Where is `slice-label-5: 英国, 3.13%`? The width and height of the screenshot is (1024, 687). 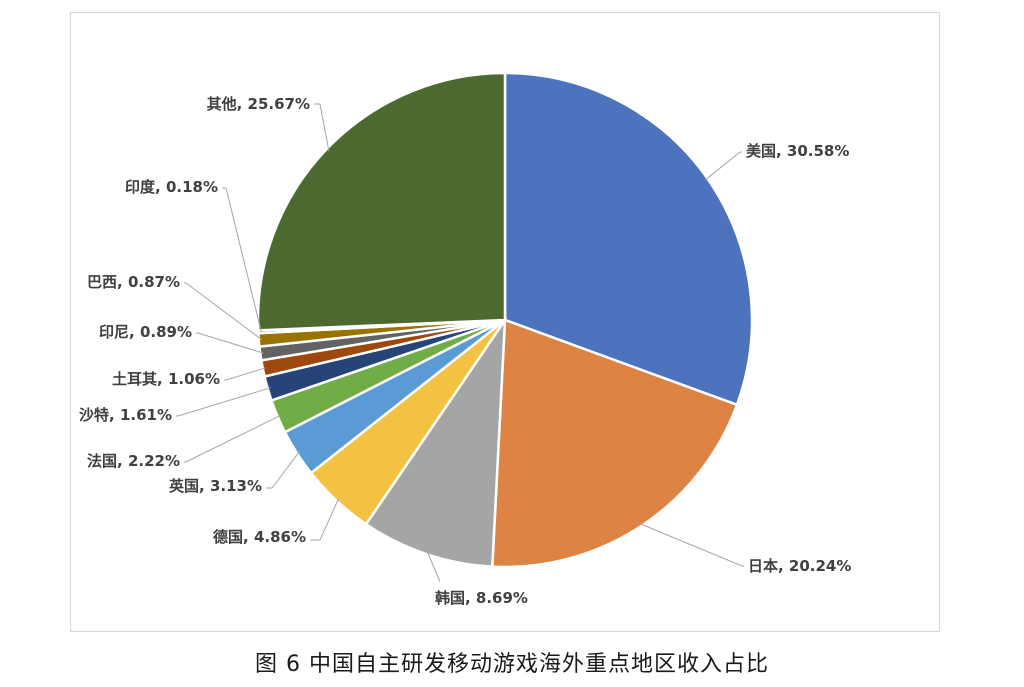 slice-label-5: 英国, 3.13% is located at coordinates (215, 486).